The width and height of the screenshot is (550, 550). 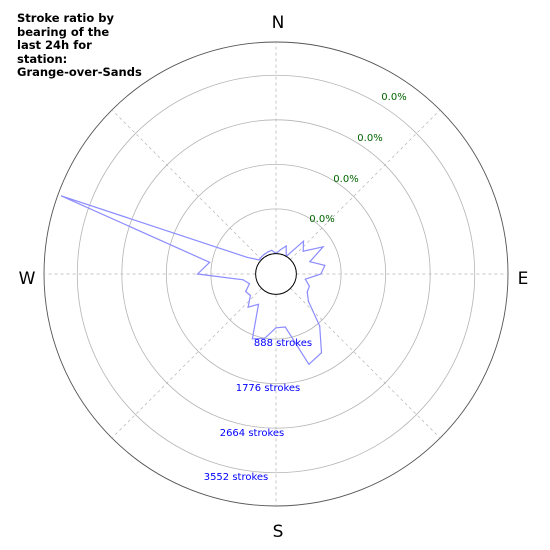 I want to click on count-tick-label: 1776 strokes, so click(x=268, y=388).